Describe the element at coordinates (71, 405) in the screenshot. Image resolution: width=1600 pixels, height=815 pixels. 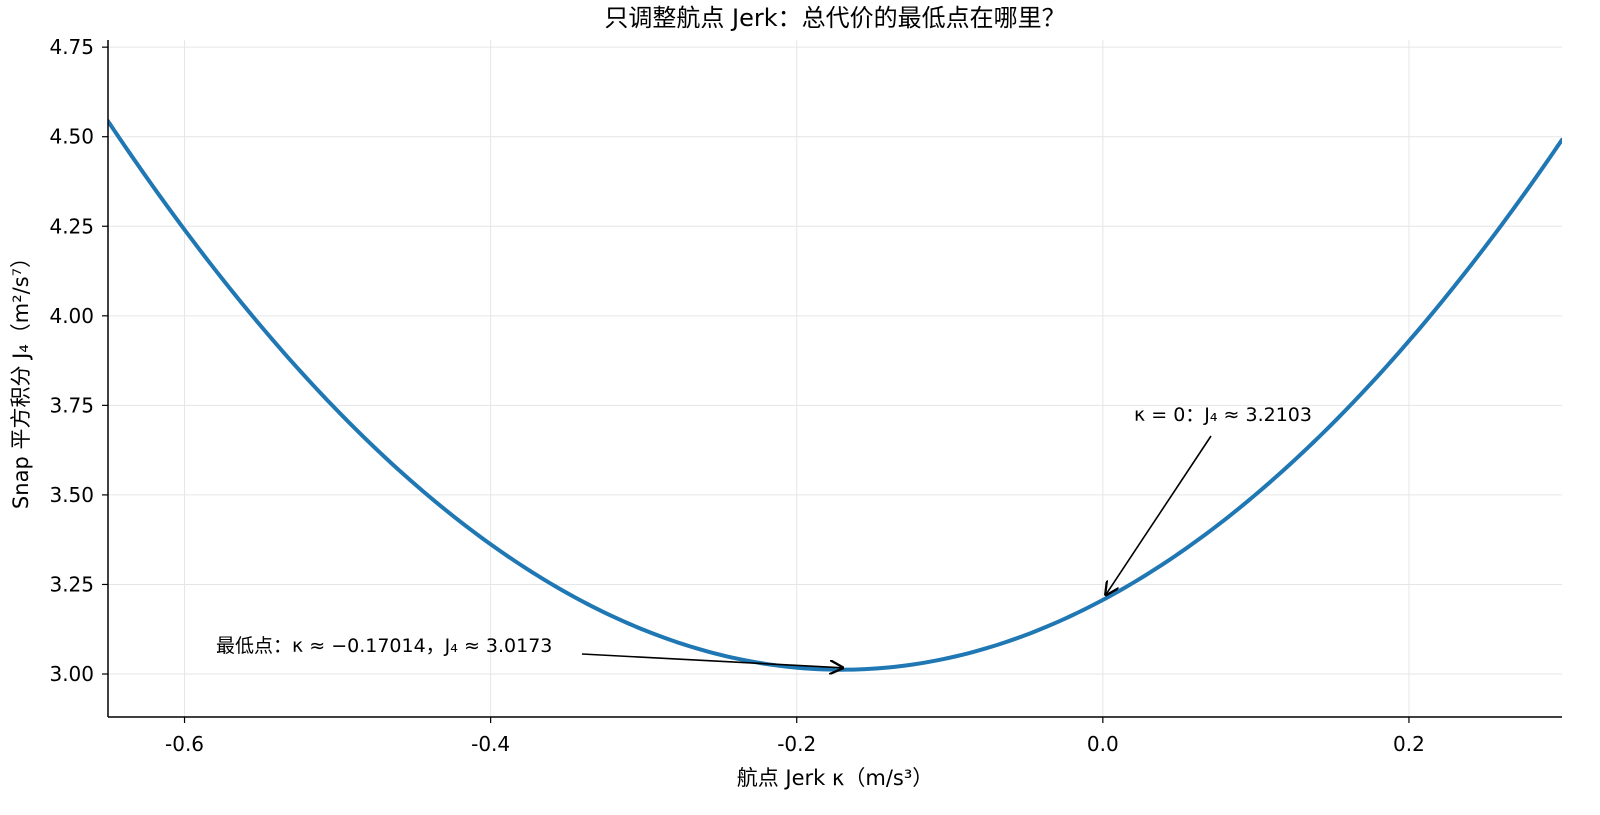
I see `y-tick-label: 3.75` at that location.